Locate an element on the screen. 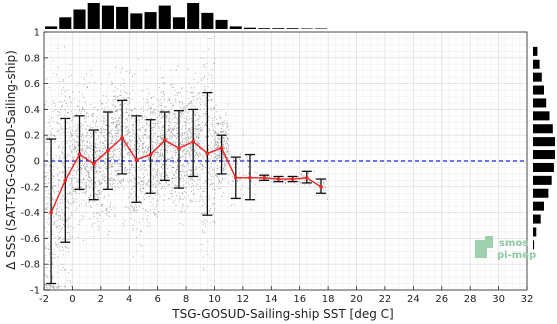 The height and width of the screenshot is (324, 557). y-tick-label: -1 is located at coordinates (35, 291).